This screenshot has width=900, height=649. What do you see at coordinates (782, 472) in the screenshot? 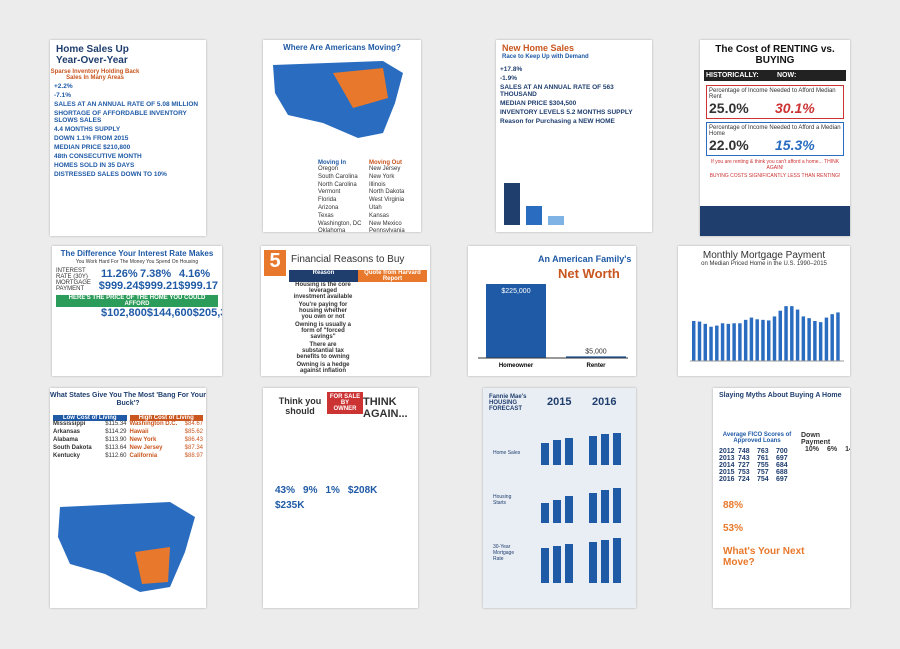
I see `cell: 688` at bounding box center [782, 472].